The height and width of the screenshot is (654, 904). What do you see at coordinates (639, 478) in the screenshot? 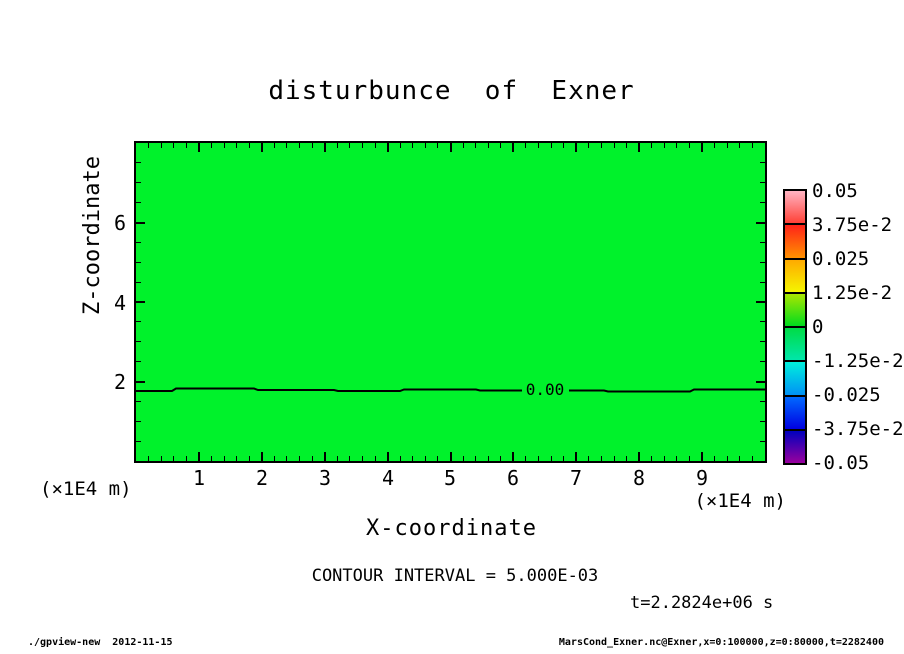
I see `x-tick-label: 8` at bounding box center [639, 478].